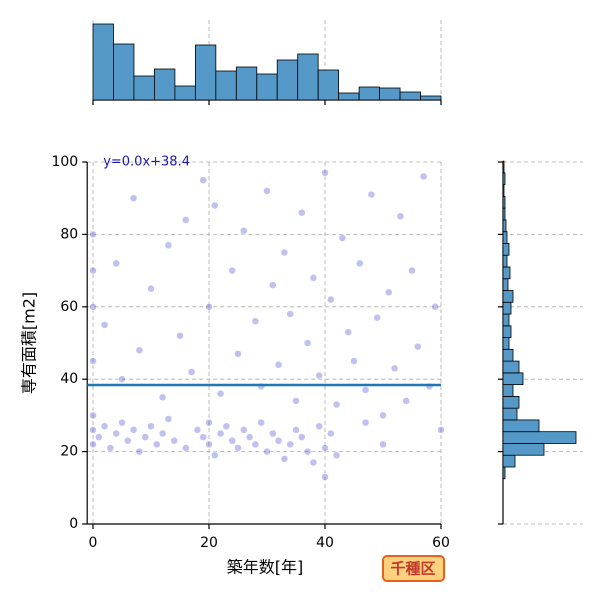 This screenshot has width=600, height=604. I want to click on y-tick-label: 40, so click(69, 379).